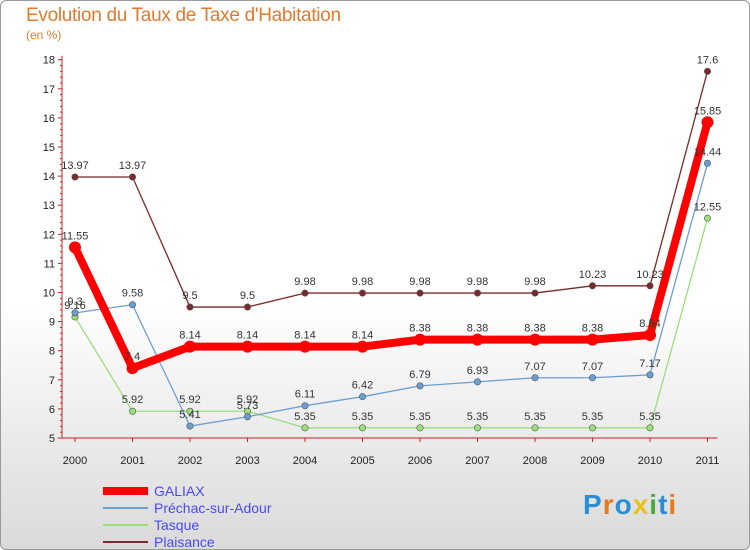 Image resolution: width=750 pixels, height=550 pixels. Describe the element at coordinates (49, 294) in the screenshot. I see `y-tick-label: 10` at that location.